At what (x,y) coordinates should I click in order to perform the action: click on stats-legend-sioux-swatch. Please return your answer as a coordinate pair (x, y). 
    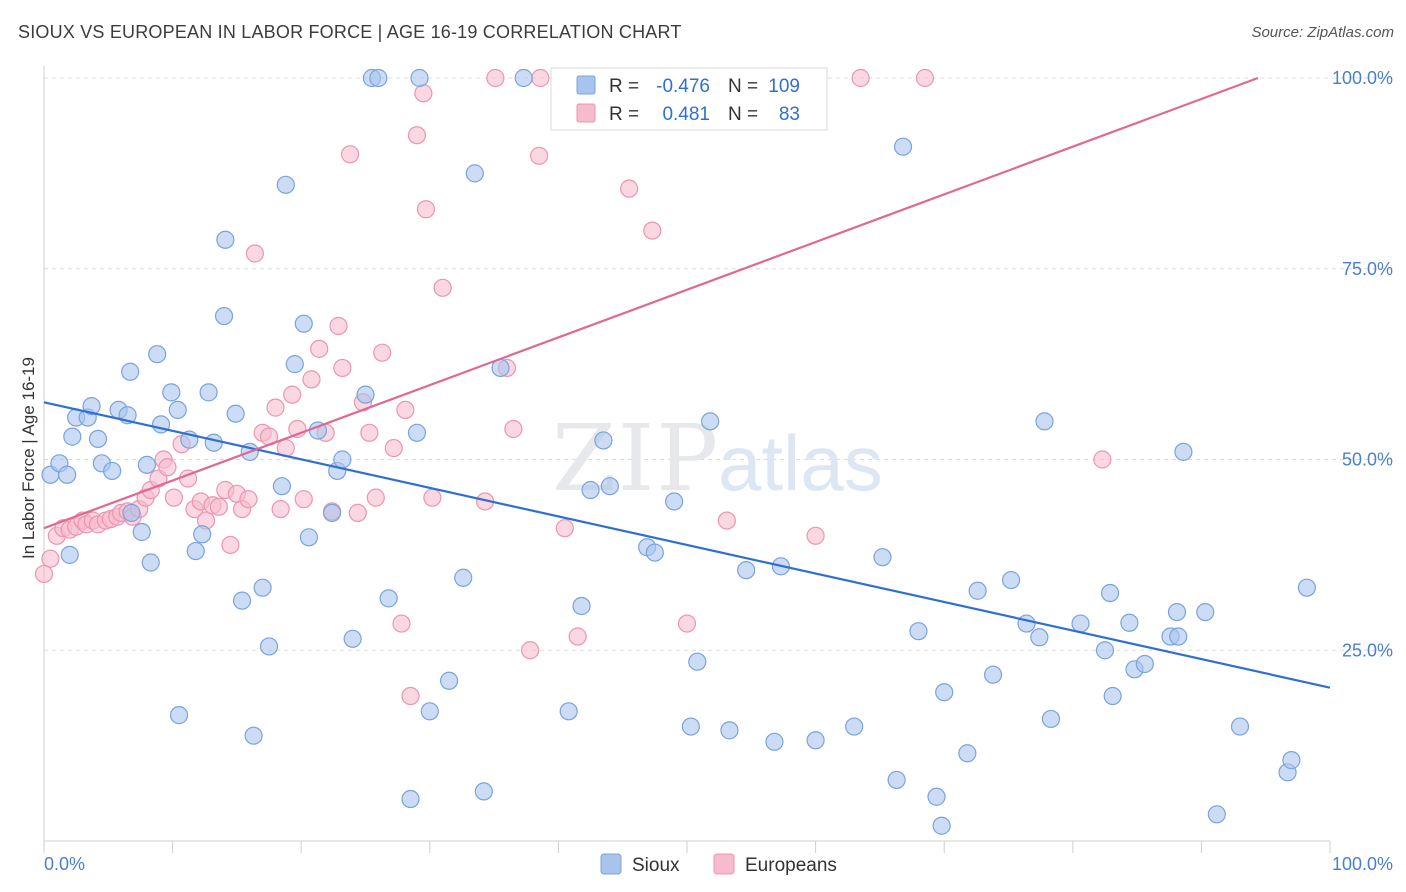
    Looking at the image, I should click on (586, 85).